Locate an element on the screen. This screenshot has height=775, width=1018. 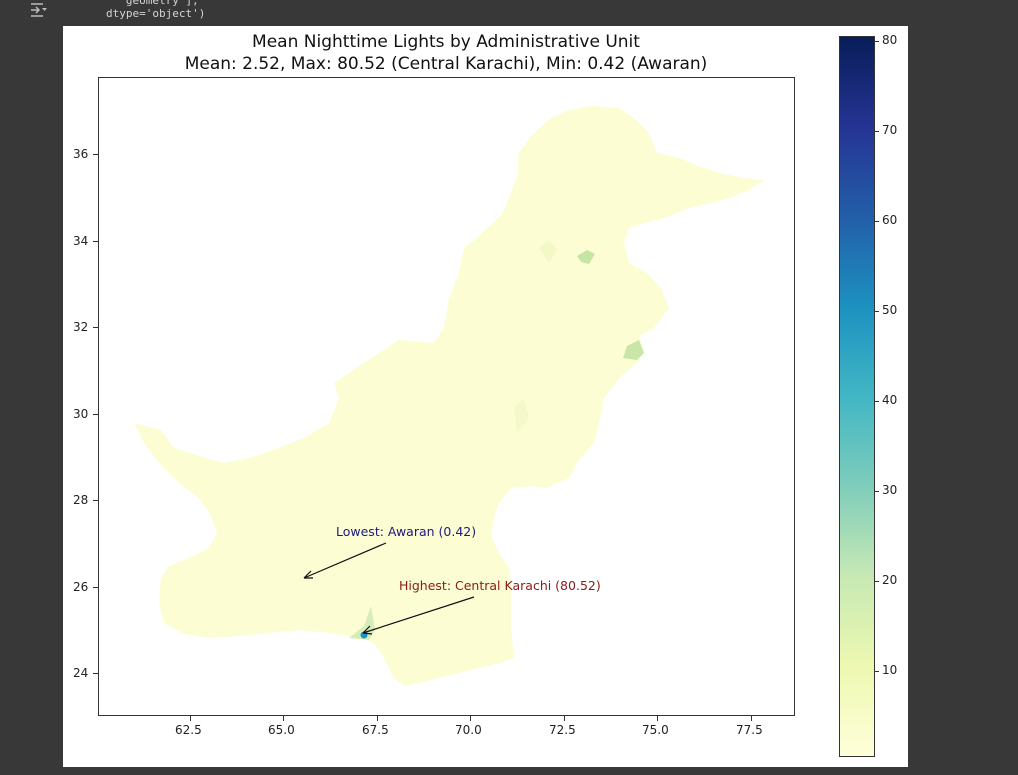
x-tick-65.0: 65.0 is located at coordinates (281, 730).